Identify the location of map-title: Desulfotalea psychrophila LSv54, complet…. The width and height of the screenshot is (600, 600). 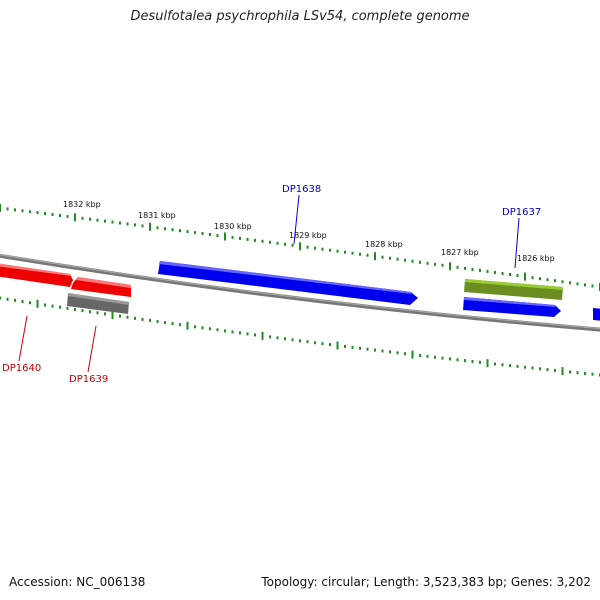
(300, 16).